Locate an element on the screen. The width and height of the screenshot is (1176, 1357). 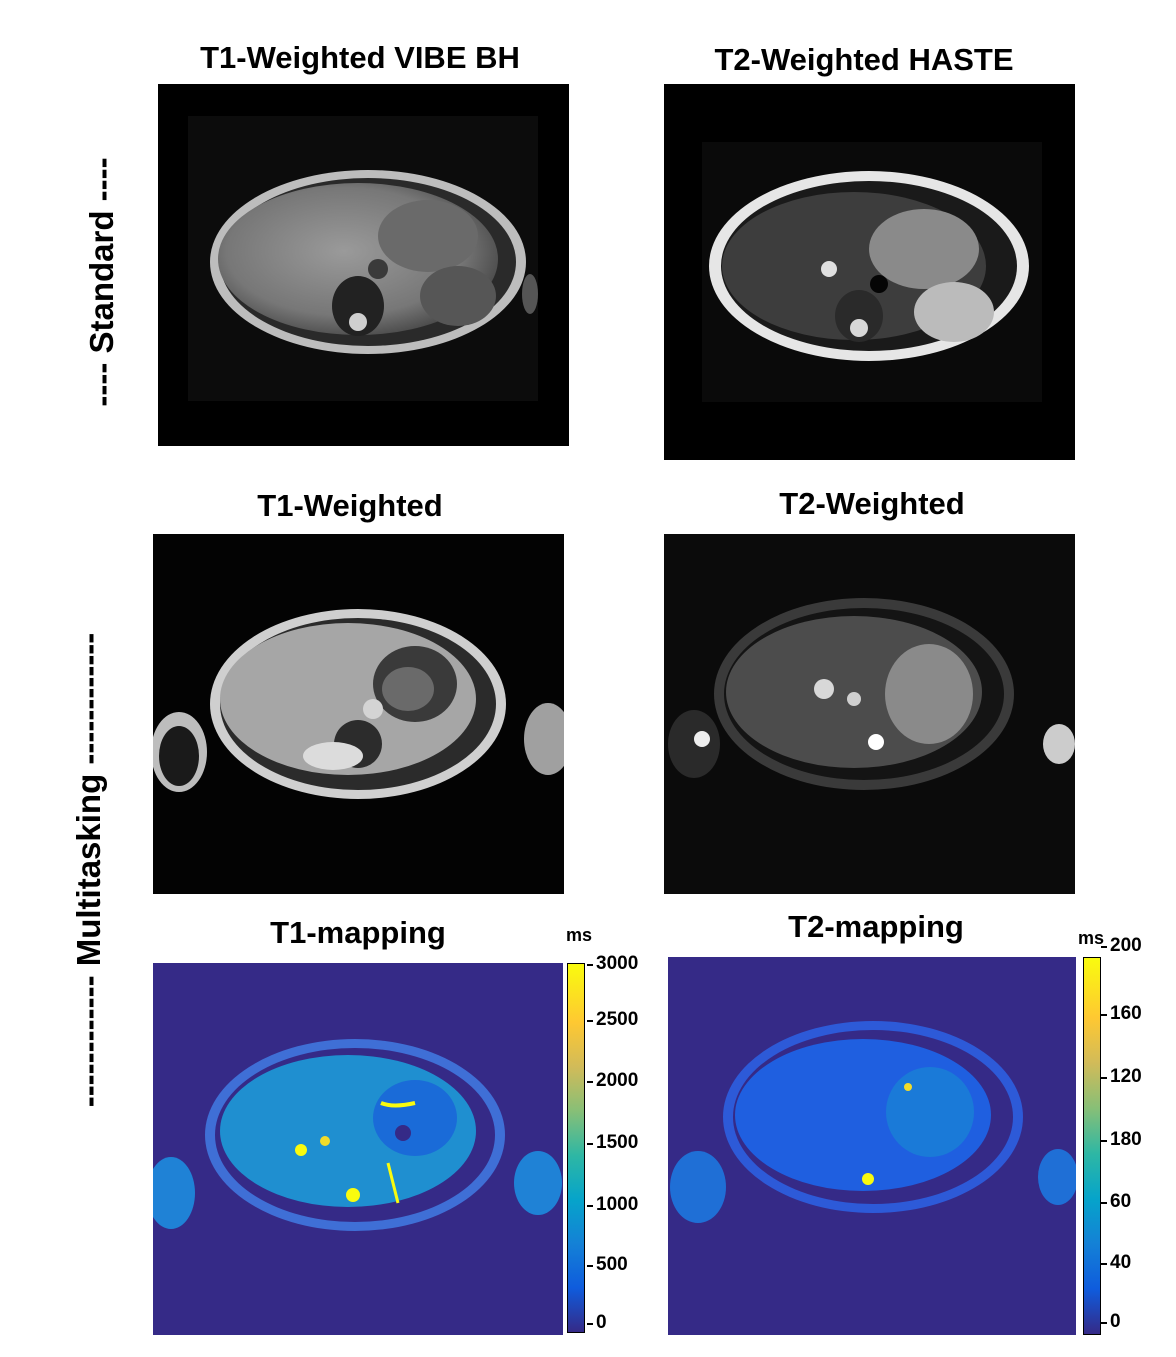
t1-tick-1500: 1500 is located at coordinates (612, 1142).